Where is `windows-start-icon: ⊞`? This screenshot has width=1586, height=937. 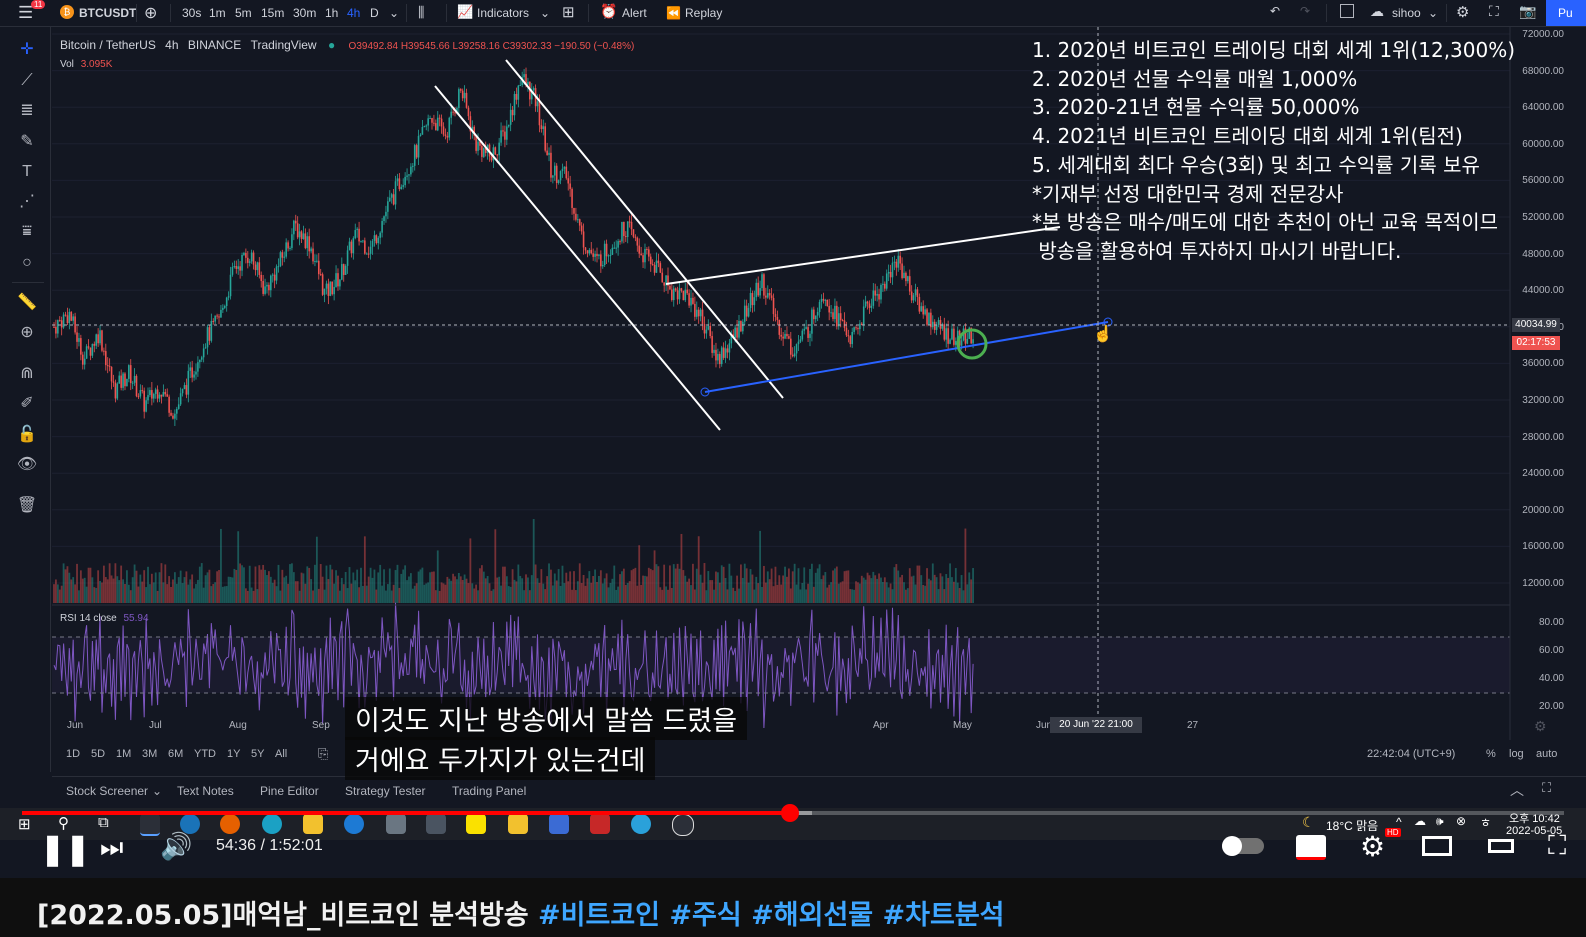
windows-start-icon: ⊞ is located at coordinates (24, 824).